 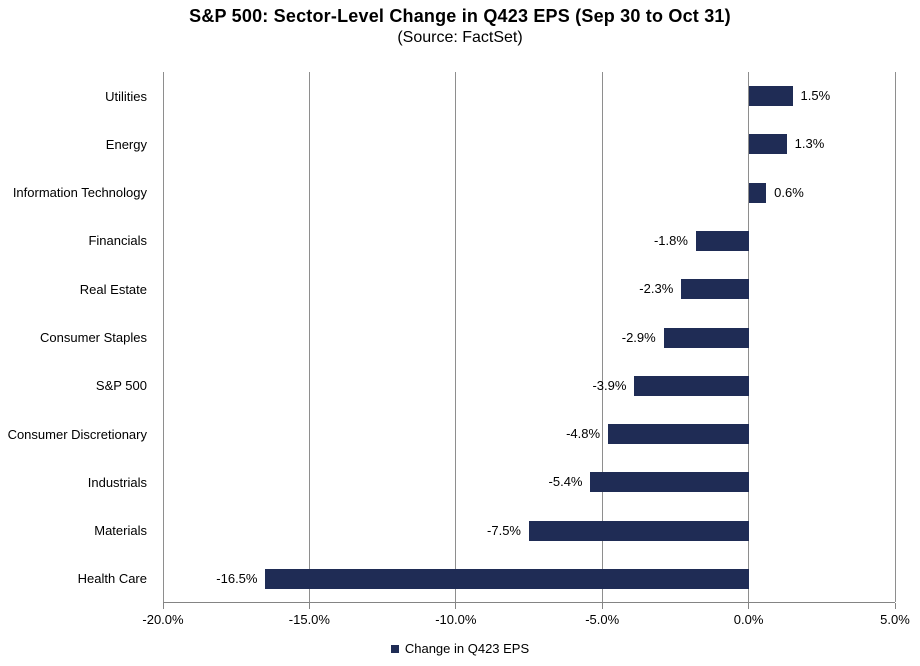 I want to click on legend-label: Change in Q423 EPS, so click(x=467, y=648).